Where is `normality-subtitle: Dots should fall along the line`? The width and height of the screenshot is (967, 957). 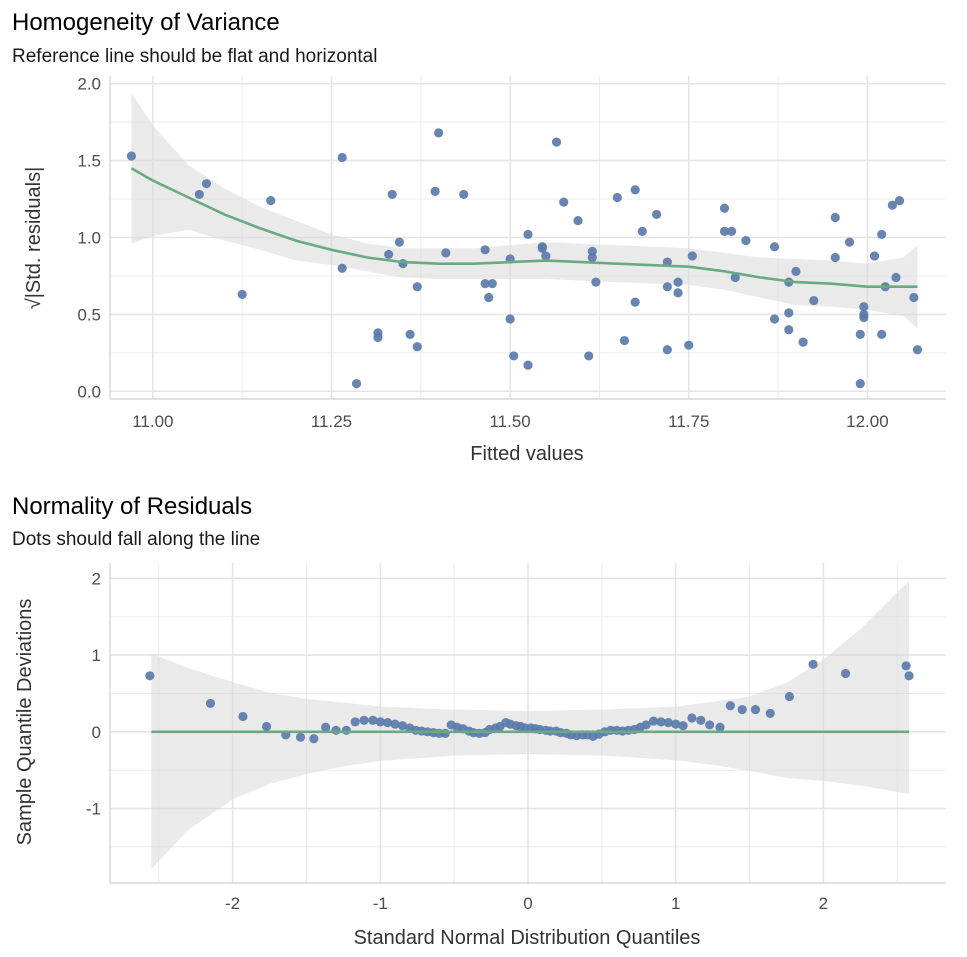 normality-subtitle: Dots should fall along the line is located at coordinates (136, 539).